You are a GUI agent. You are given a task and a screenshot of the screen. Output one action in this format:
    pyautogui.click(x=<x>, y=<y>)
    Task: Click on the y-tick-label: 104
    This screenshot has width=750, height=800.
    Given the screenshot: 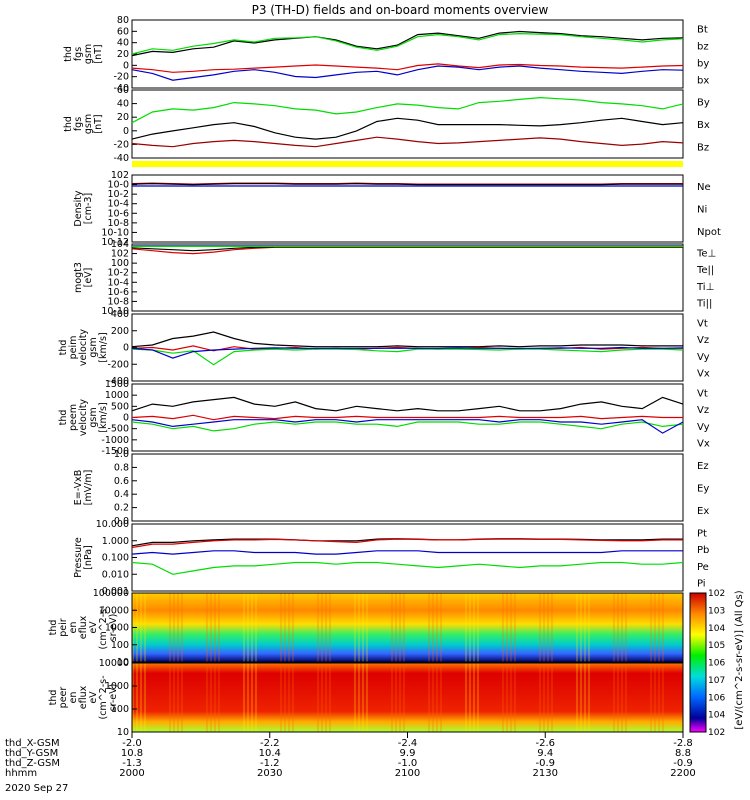 What is the action you would take?
    pyautogui.click(x=120, y=244)
    